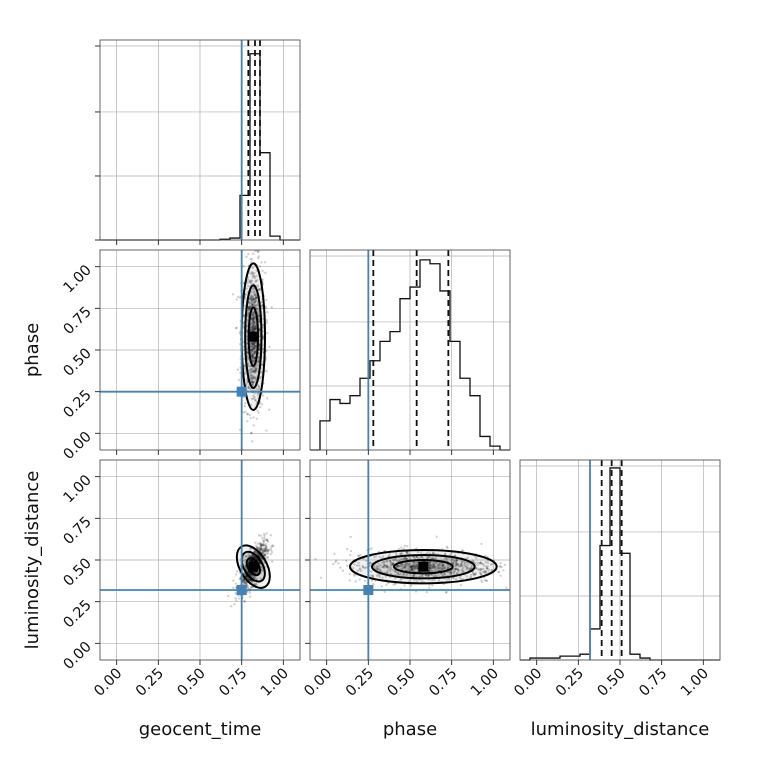  I want to click on x-axis-label-luminosity-distance: luminosity_distance, so click(620, 729).